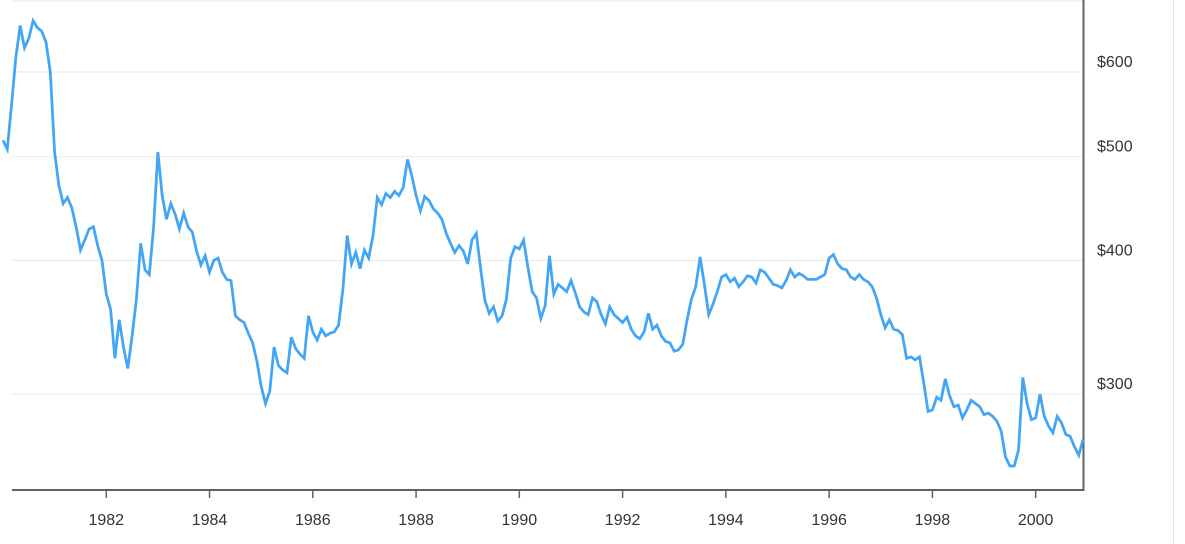  What do you see at coordinates (933, 520) in the screenshot?
I see `x-axis-label-1998: 1998` at bounding box center [933, 520].